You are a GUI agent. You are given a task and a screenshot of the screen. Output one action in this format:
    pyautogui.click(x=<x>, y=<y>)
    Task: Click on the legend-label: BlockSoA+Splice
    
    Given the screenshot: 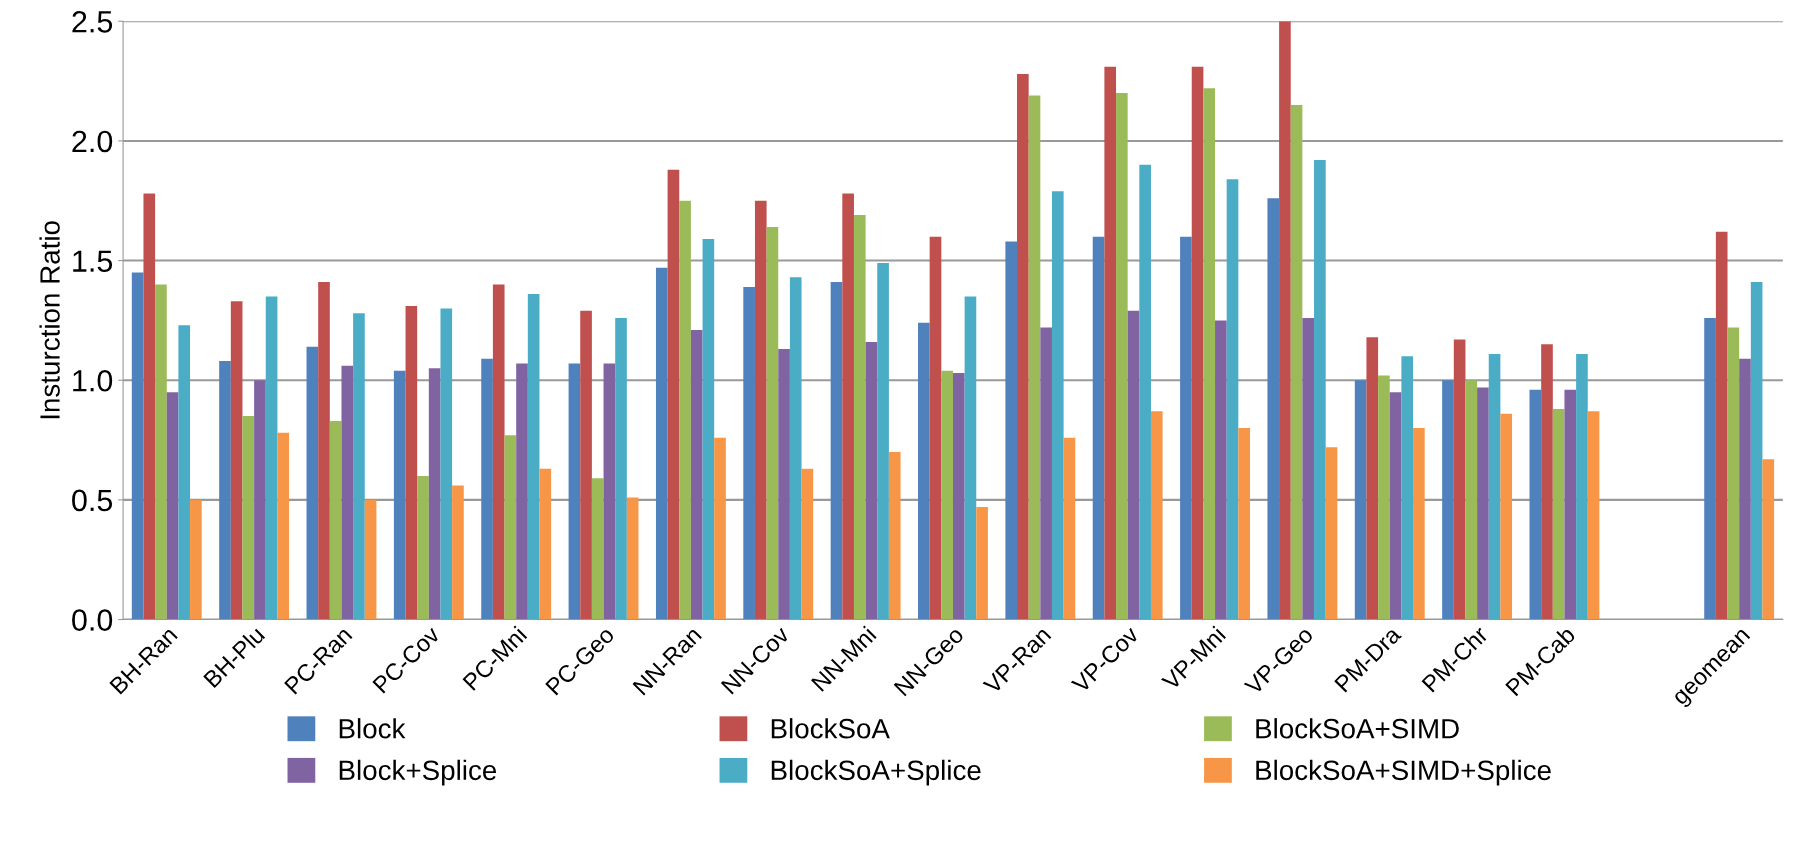 What is the action you would take?
    pyautogui.click(x=876, y=772)
    